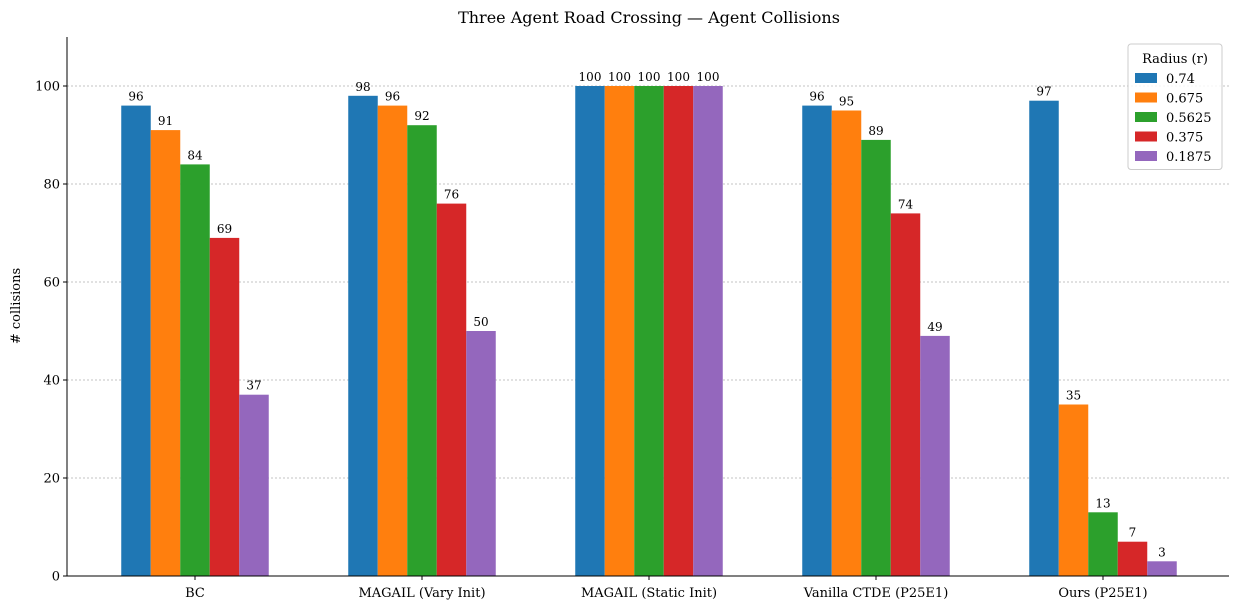 This screenshot has width=1239, height=610. I want to click on y-tick-label: 40, so click(51, 381).